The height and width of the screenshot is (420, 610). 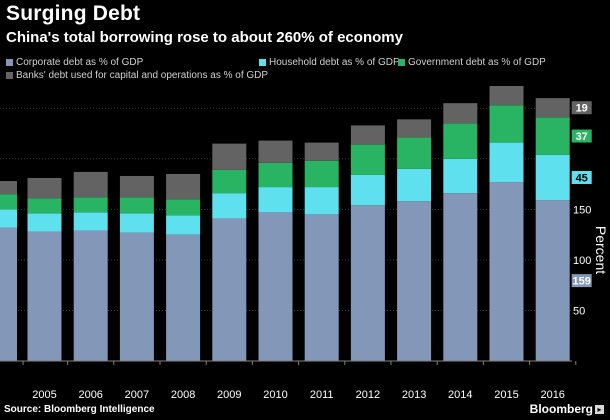 I want to click on legend-swatch-banks, so click(x=9, y=75).